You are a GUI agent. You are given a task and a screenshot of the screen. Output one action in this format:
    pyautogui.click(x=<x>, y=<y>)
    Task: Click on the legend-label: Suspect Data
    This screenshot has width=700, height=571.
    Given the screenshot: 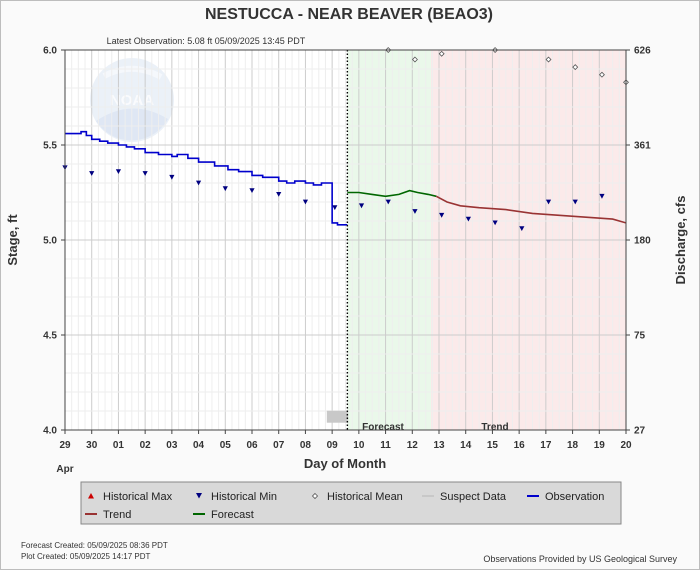 What is the action you would take?
    pyautogui.click(x=473, y=497)
    